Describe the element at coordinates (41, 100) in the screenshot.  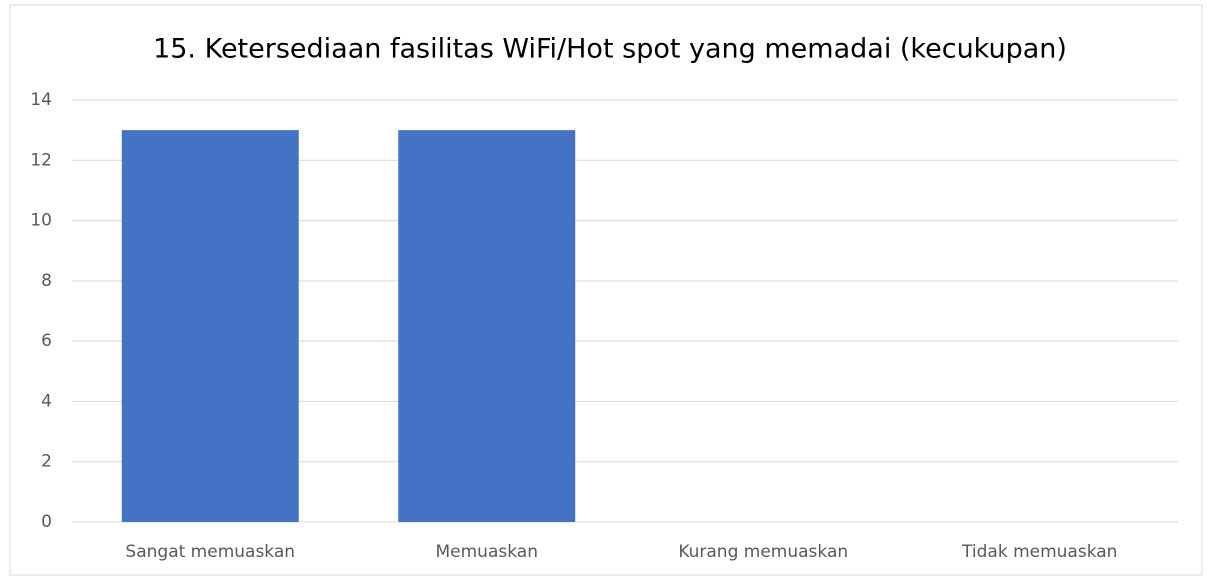
I see `y-tick-label: 14` at that location.